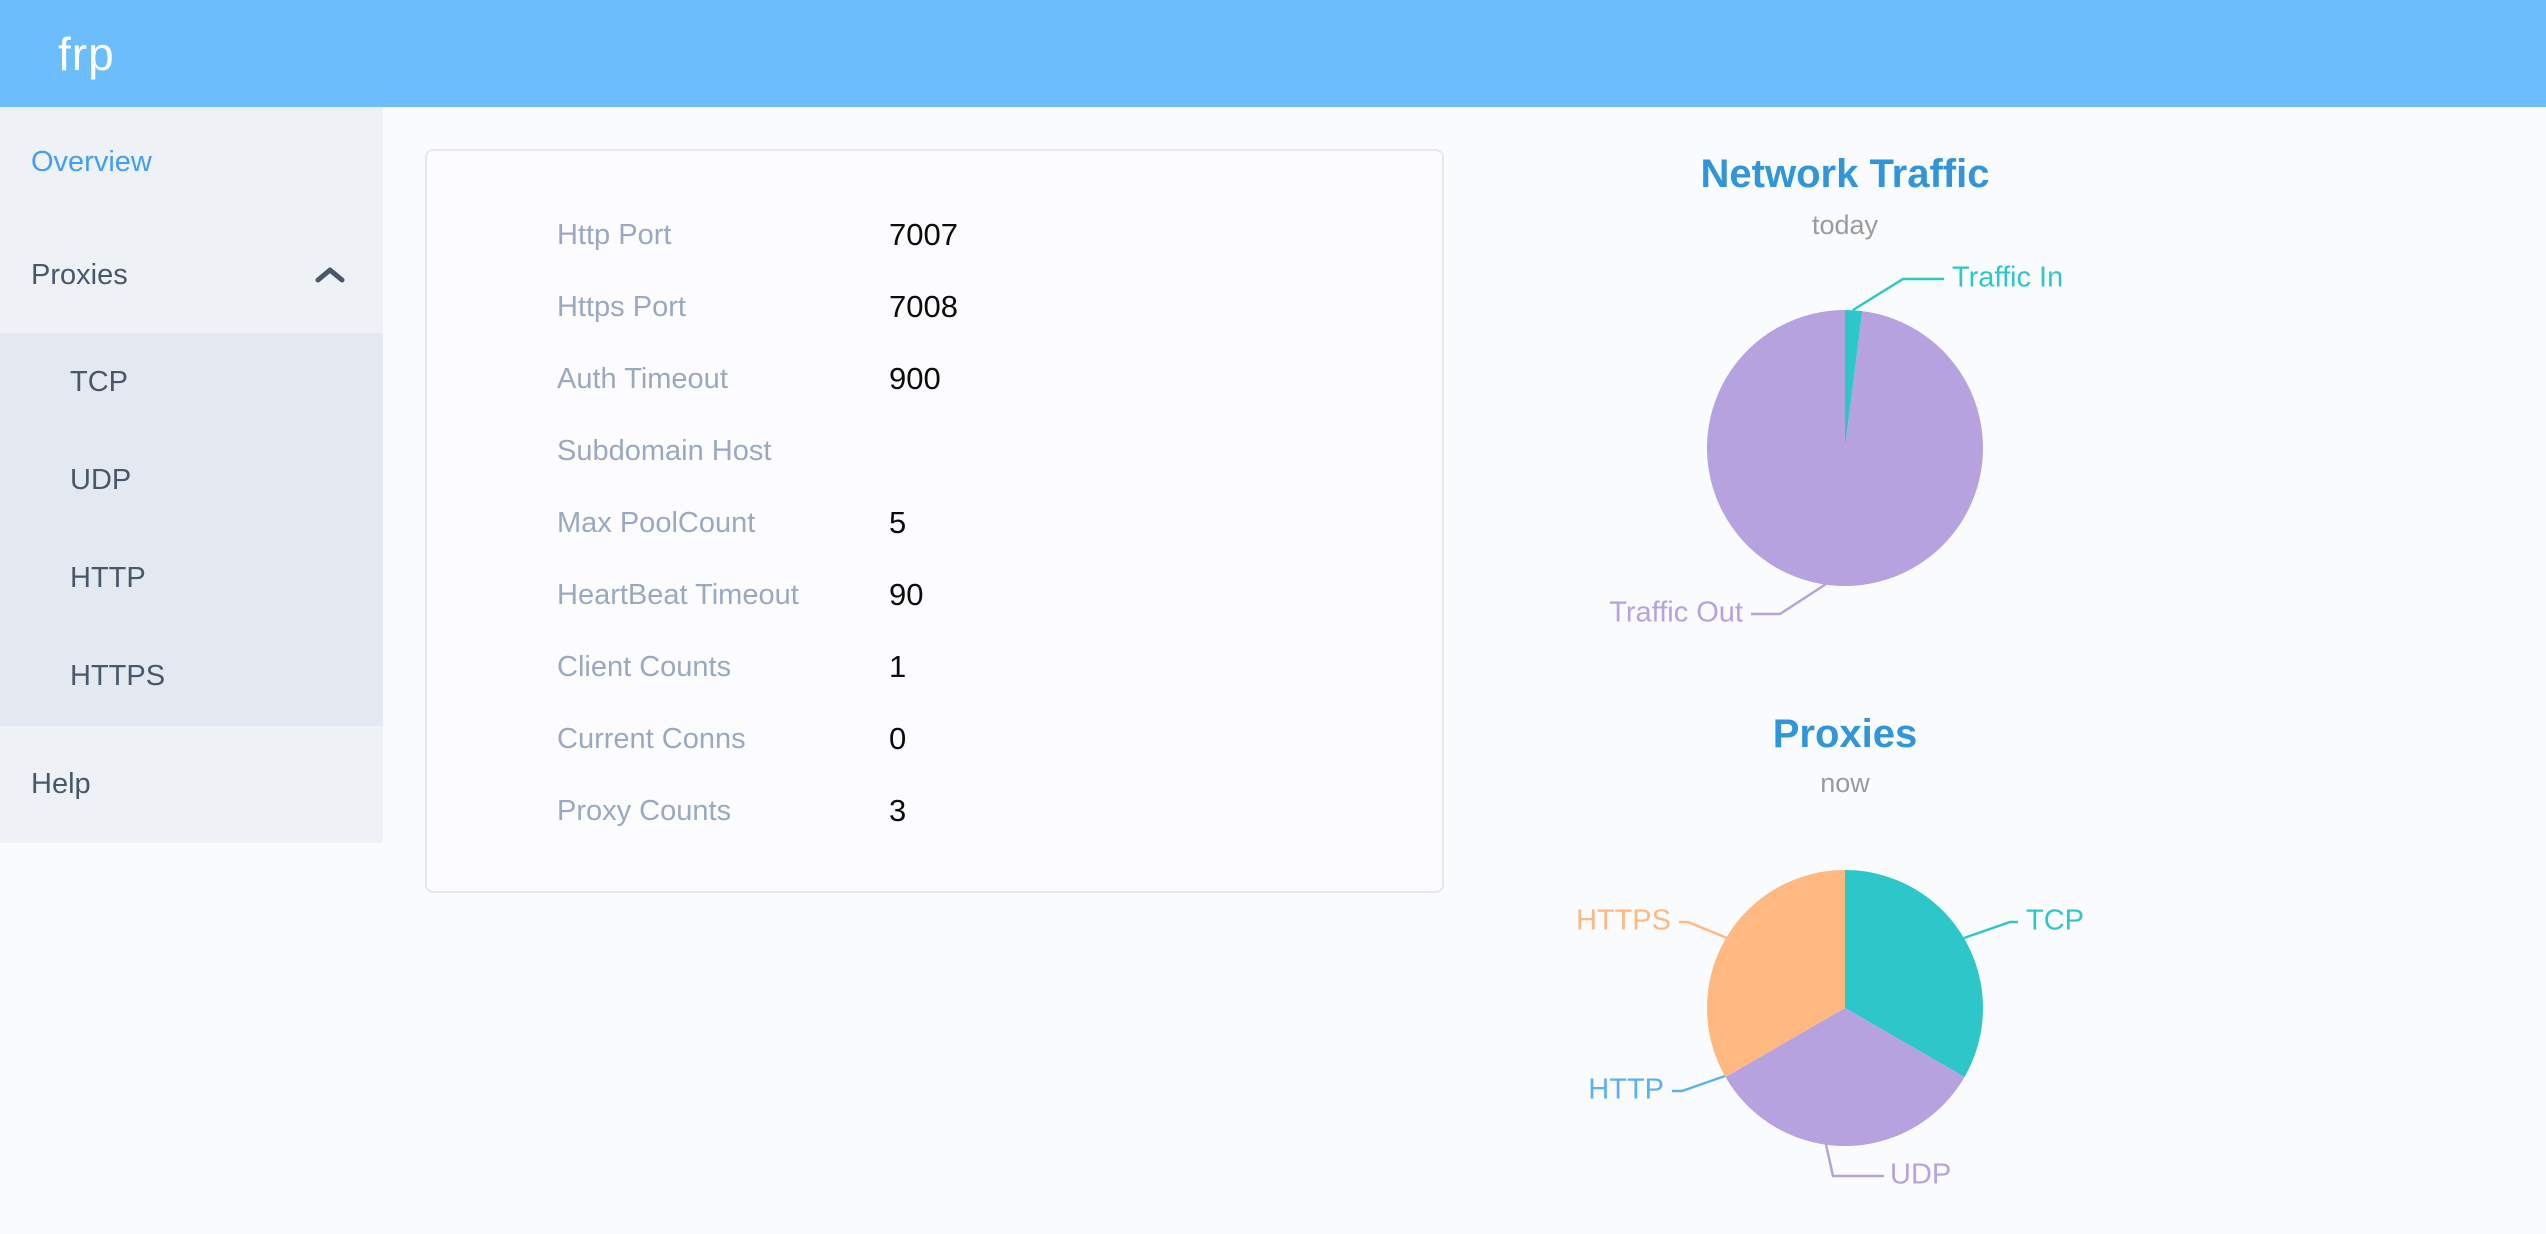  Describe the element at coordinates (2007, 278) in the screenshot. I see `traffic-in-label: Traffic In` at that location.